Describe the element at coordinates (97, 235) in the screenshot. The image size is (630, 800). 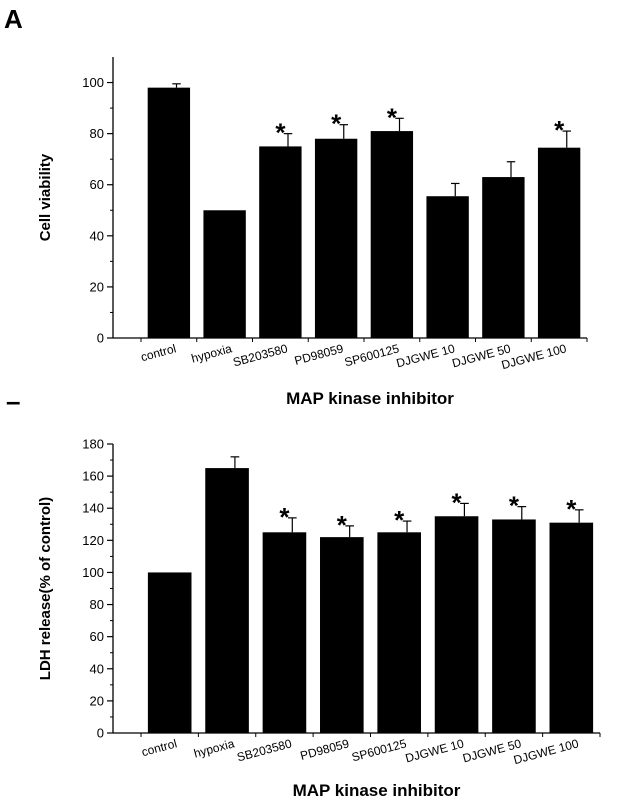
I see `y-tick-label-a: 40` at that location.